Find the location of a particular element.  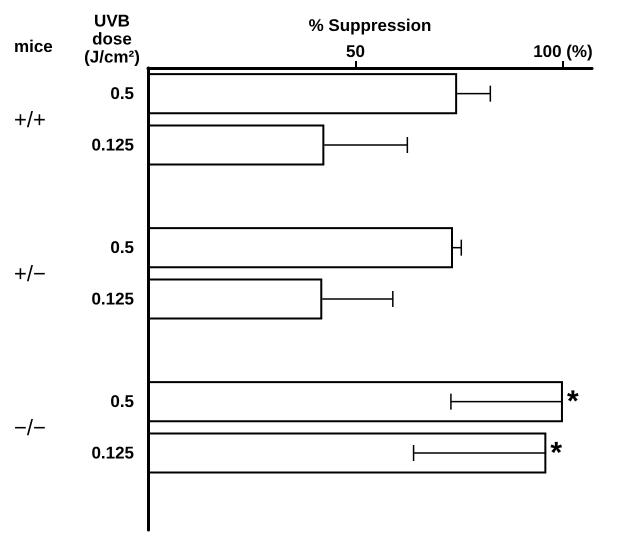

y-axis-title: UVB dose (J/cm²) is located at coordinates (112, 39).